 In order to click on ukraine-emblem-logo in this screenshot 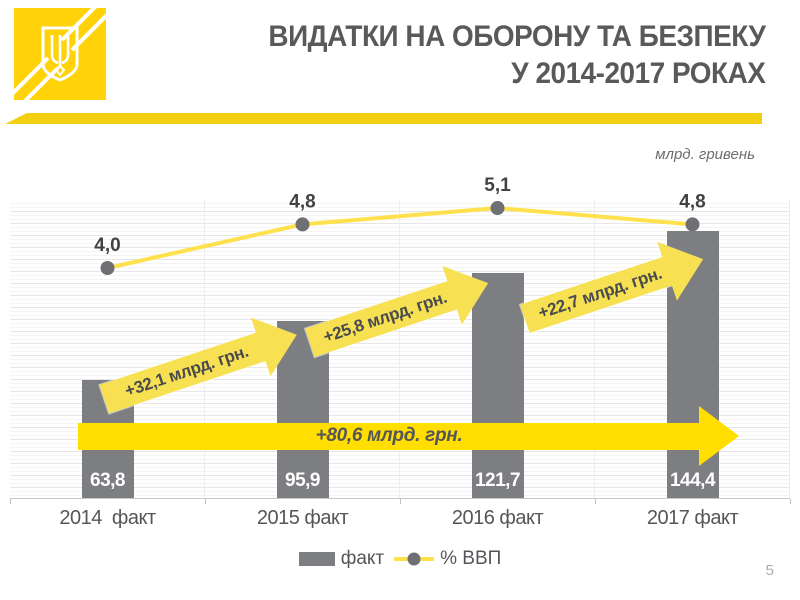, I will do `click(60, 54)`.